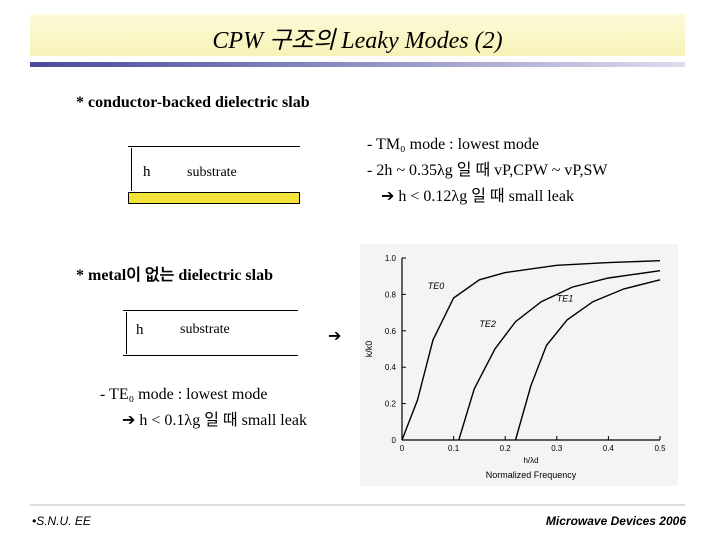 The image size is (720, 540). I want to click on x-axis-unit: h/λd, so click(530, 460).